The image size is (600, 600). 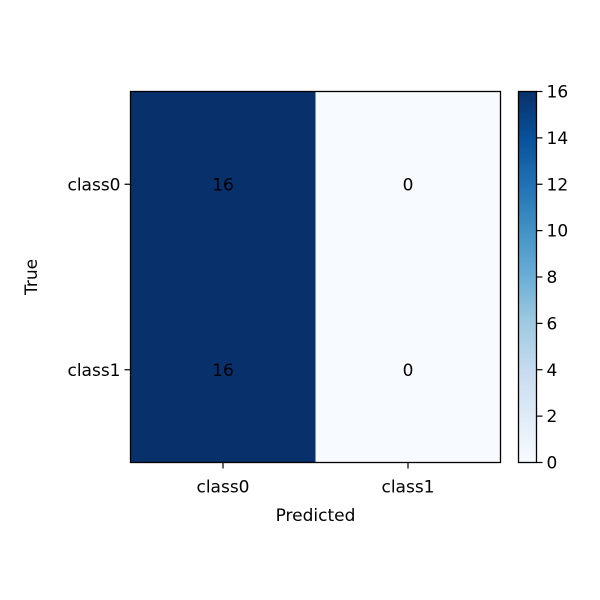 I want to click on cell-value-labels: 16 0 16 0, so click(x=312, y=278).